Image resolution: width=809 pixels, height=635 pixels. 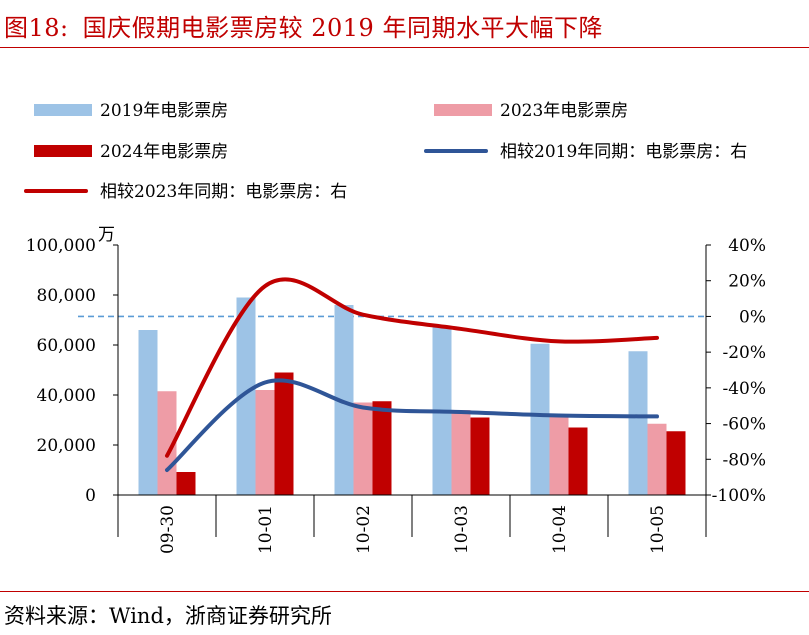 I want to click on left-tick-label-1: 20,000, so click(x=66, y=446).